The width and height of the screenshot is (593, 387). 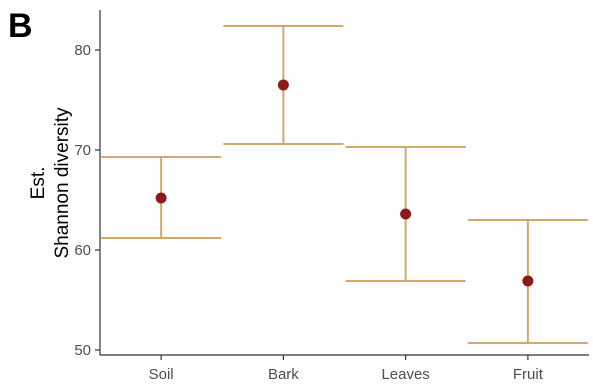 I want to click on y-tick-label: 60, so click(x=82, y=250).